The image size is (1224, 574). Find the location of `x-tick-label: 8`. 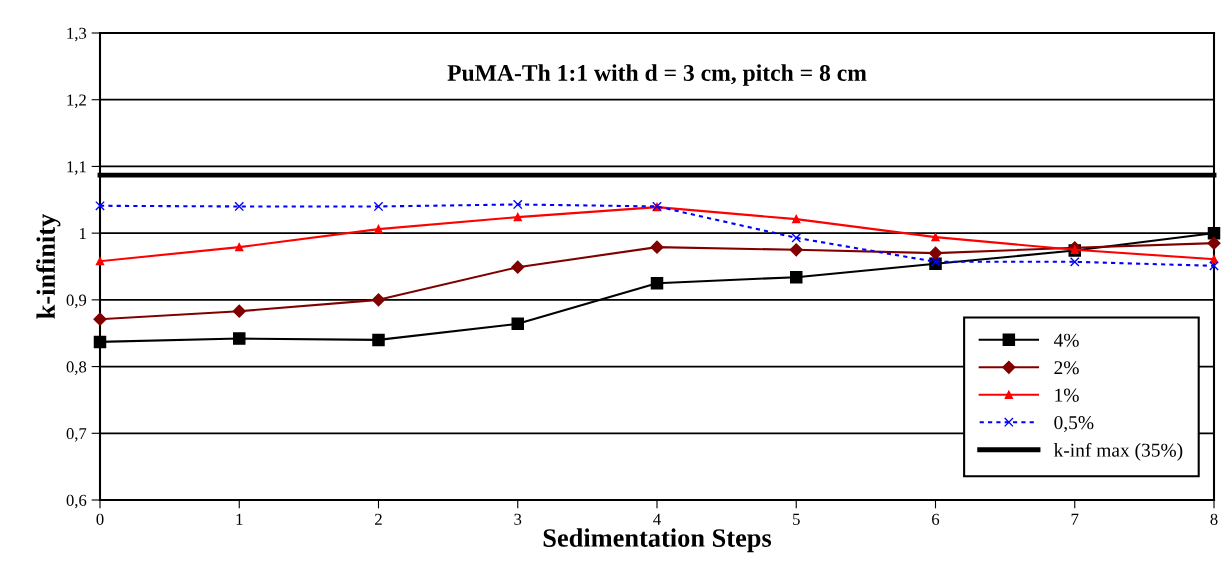

x-tick-label: 8 is located at coordinates (1214, 519).